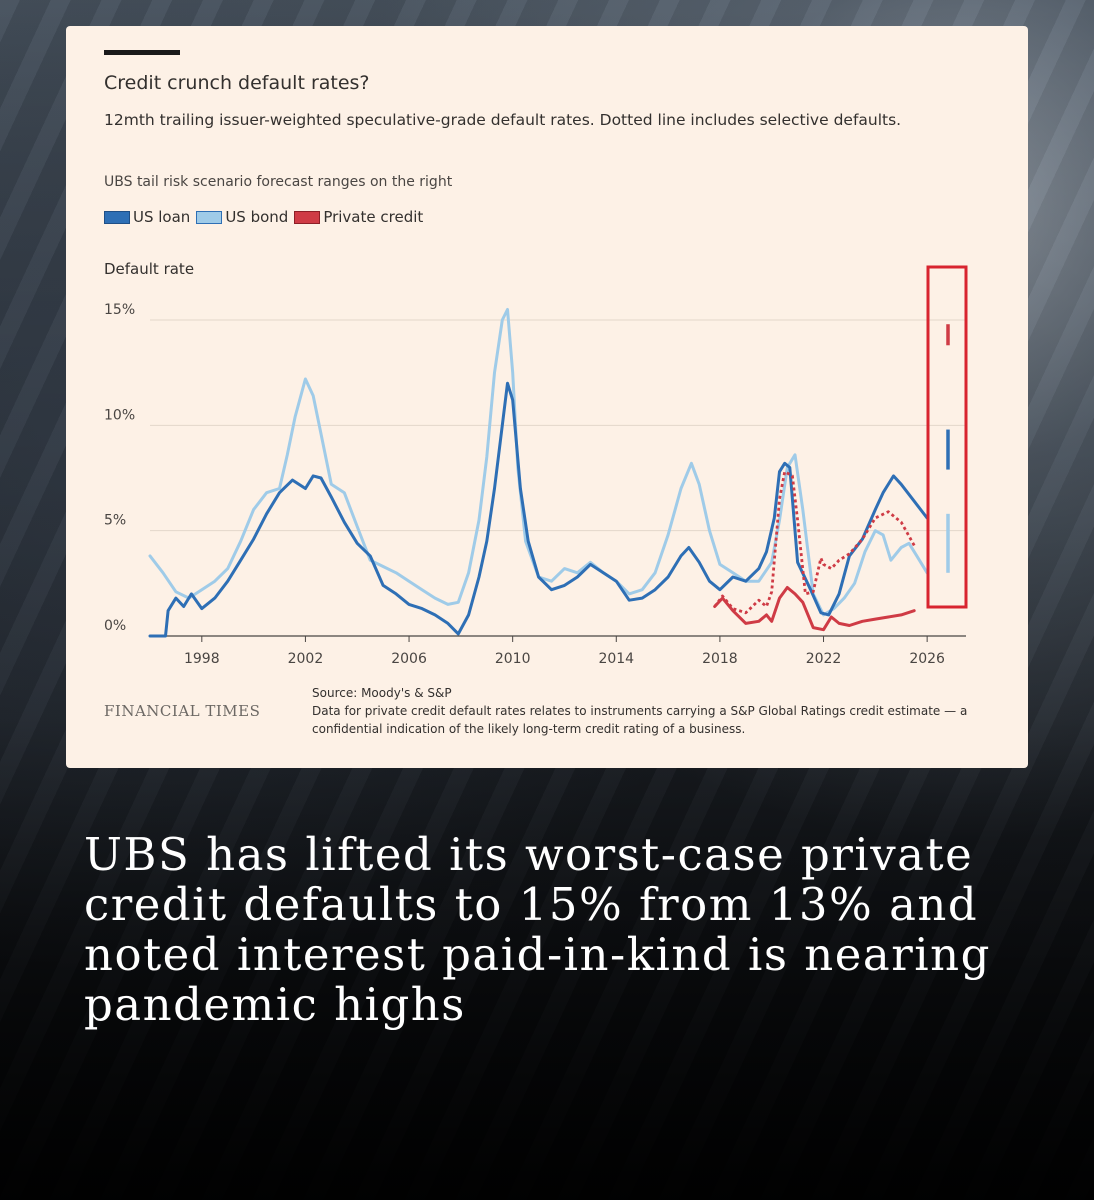 The width and height of the screenshot is (1094, 1200). Describe the element at coordinates (720, 659) in the screenshot. I see `x-tick-label-5: 2018` at that location.